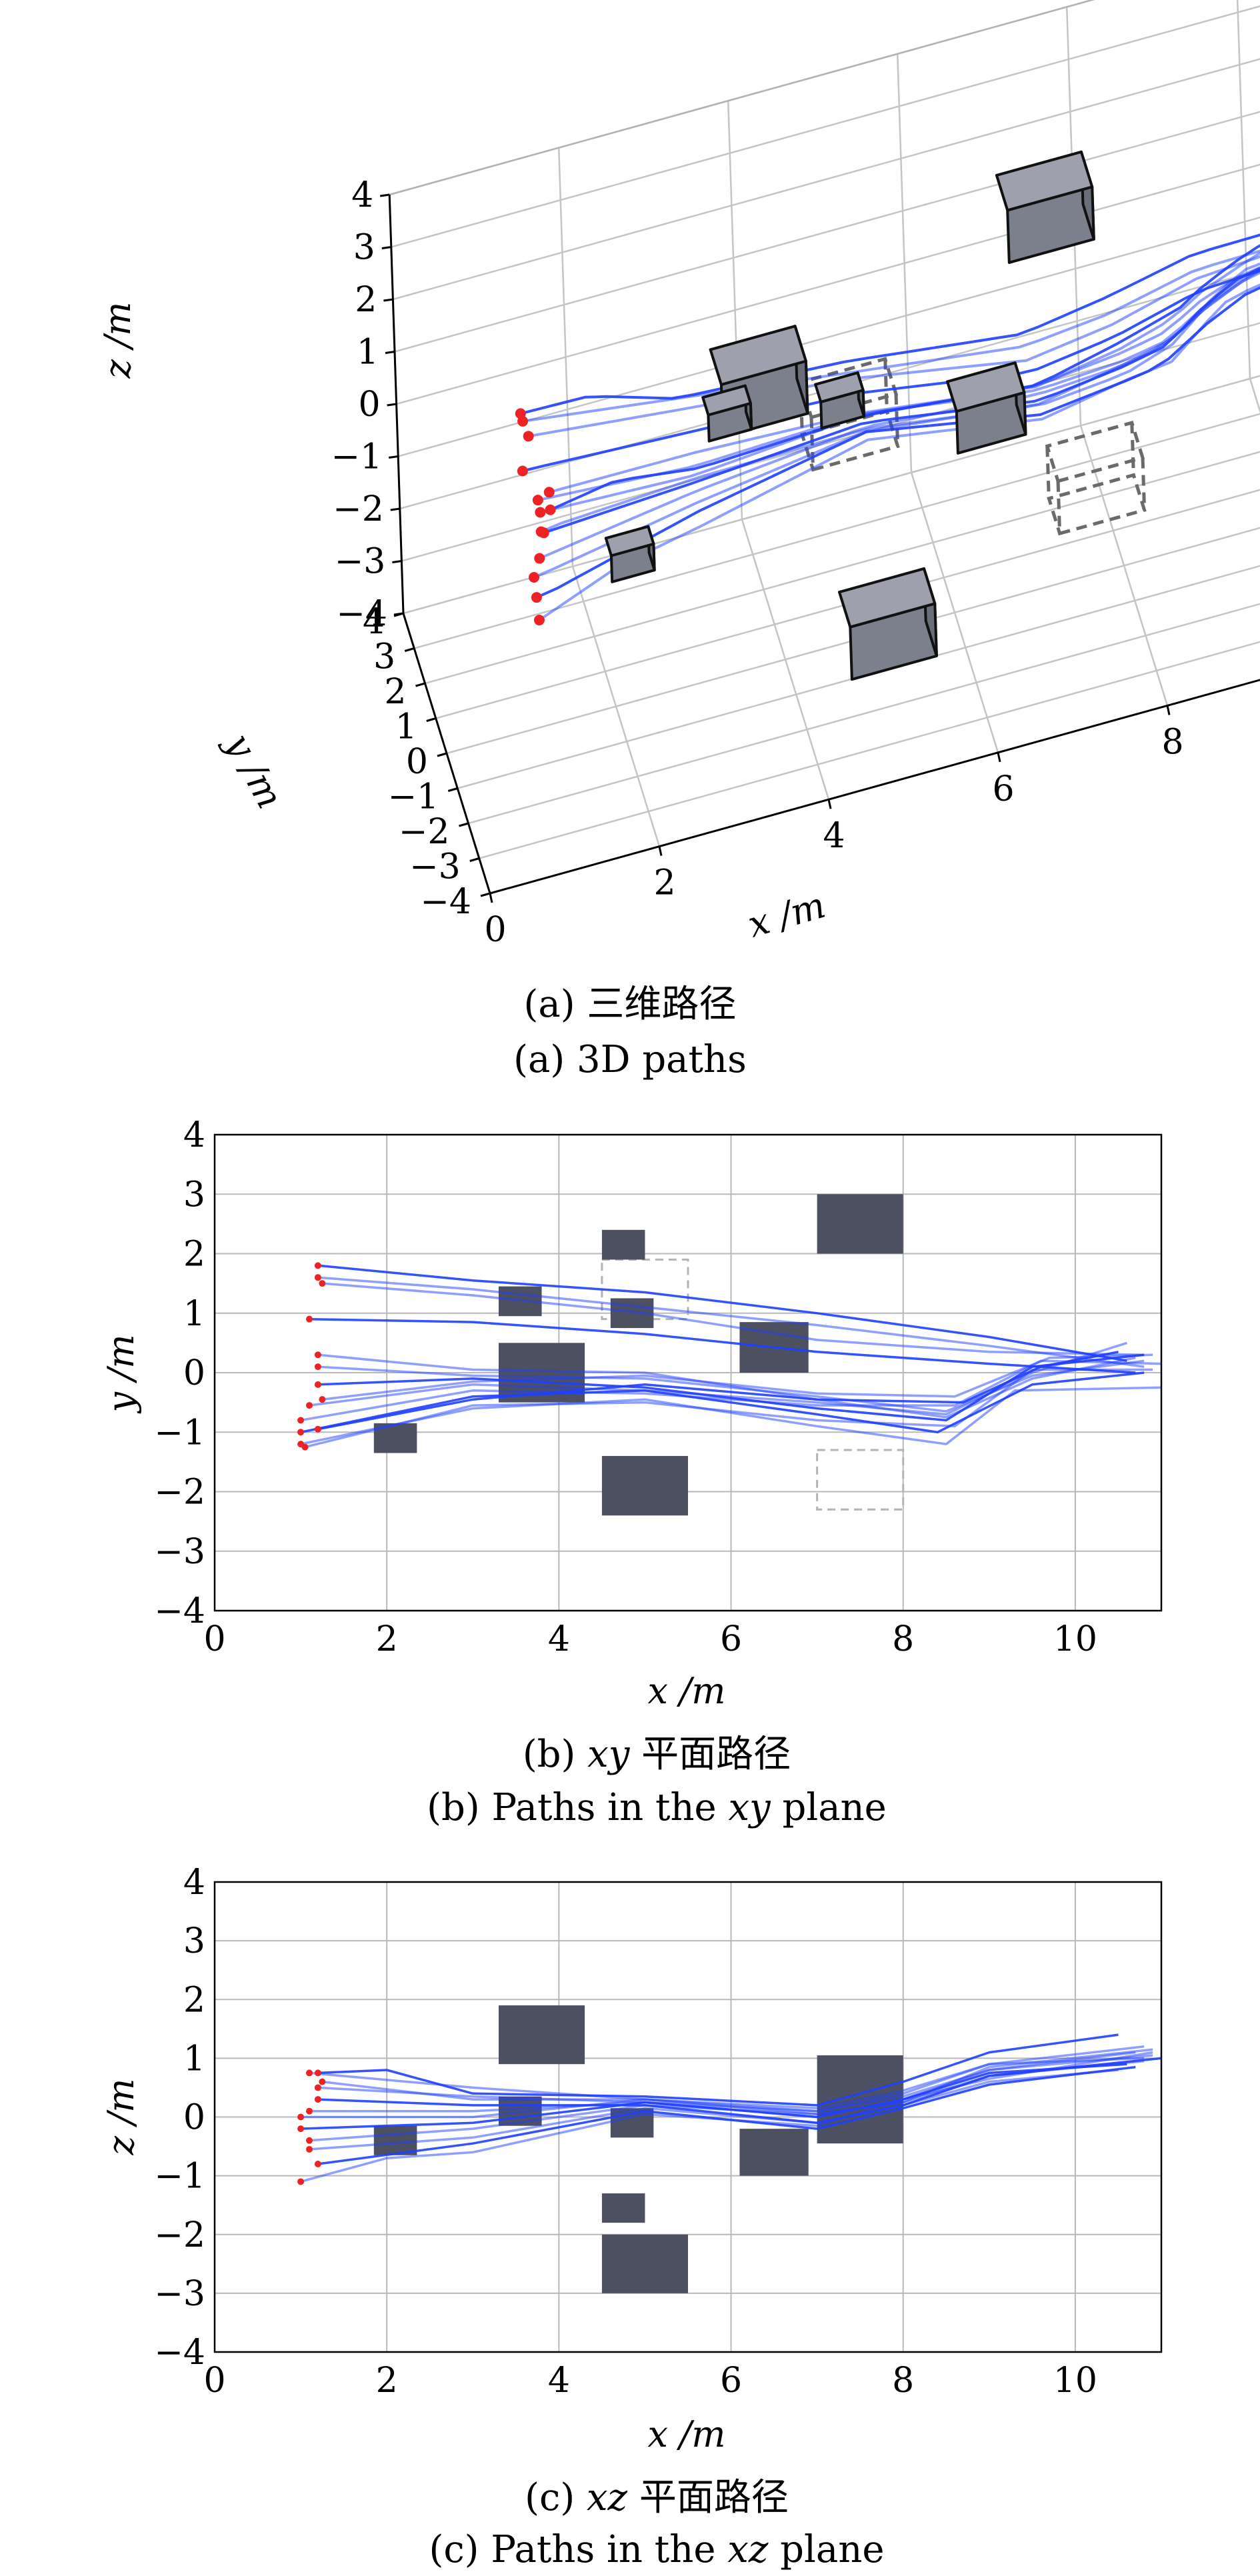  What do you see at coordinates (194, 2059) in the screenshot?
I see `y-tick-label: 1` at bounding box center [194, 2059].